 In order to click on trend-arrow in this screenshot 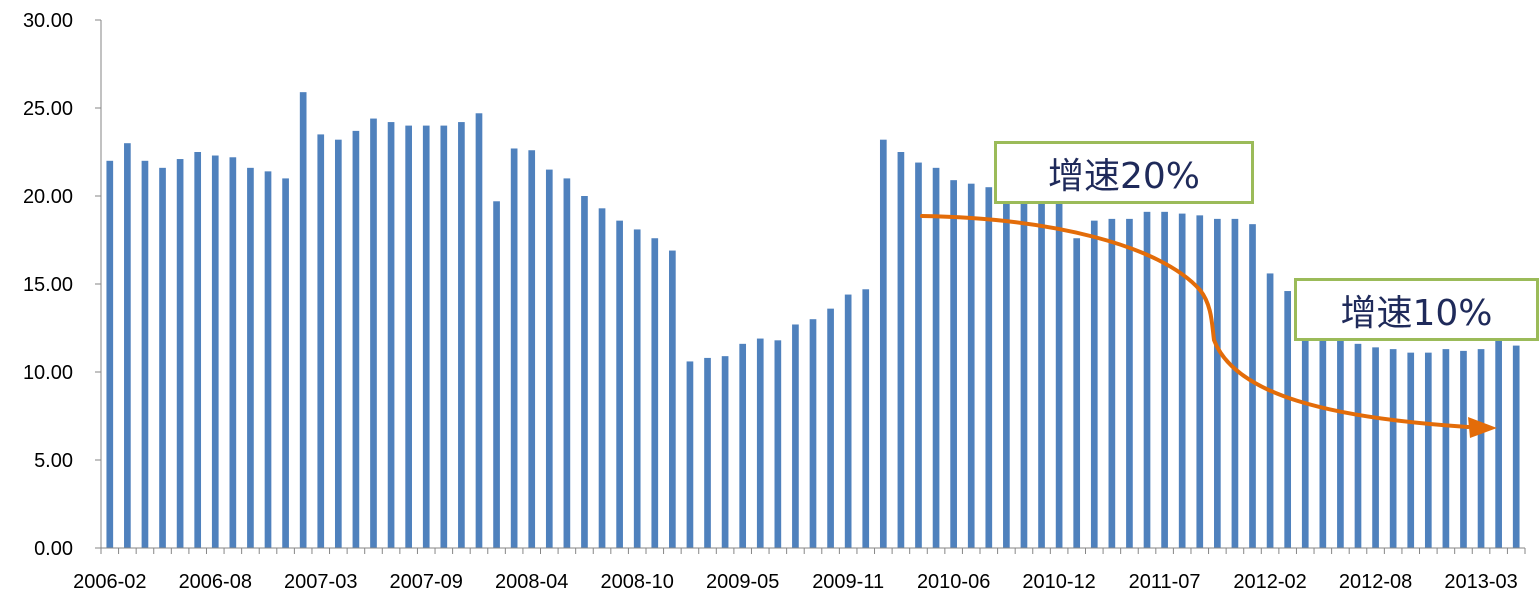, I will do `click(1208, 326)`.